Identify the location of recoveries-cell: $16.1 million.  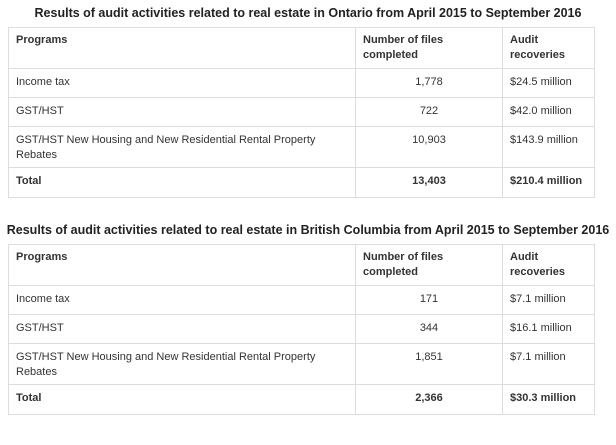
(548, 329).